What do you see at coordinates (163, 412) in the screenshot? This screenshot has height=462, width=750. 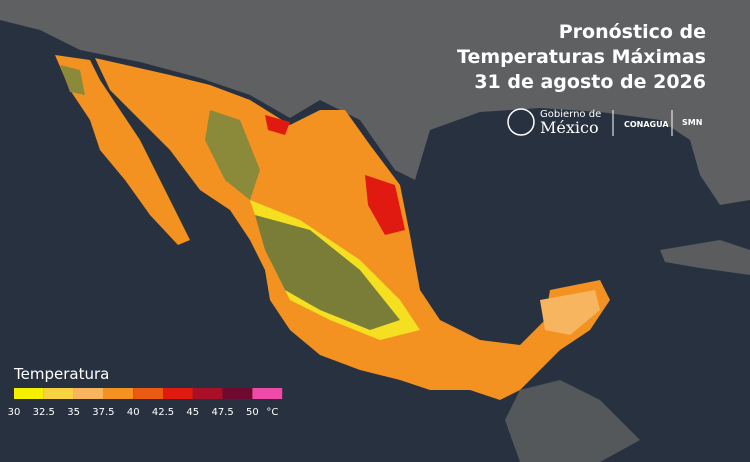 I see `legend-label: 42.5` at bounding box center [163, 412].